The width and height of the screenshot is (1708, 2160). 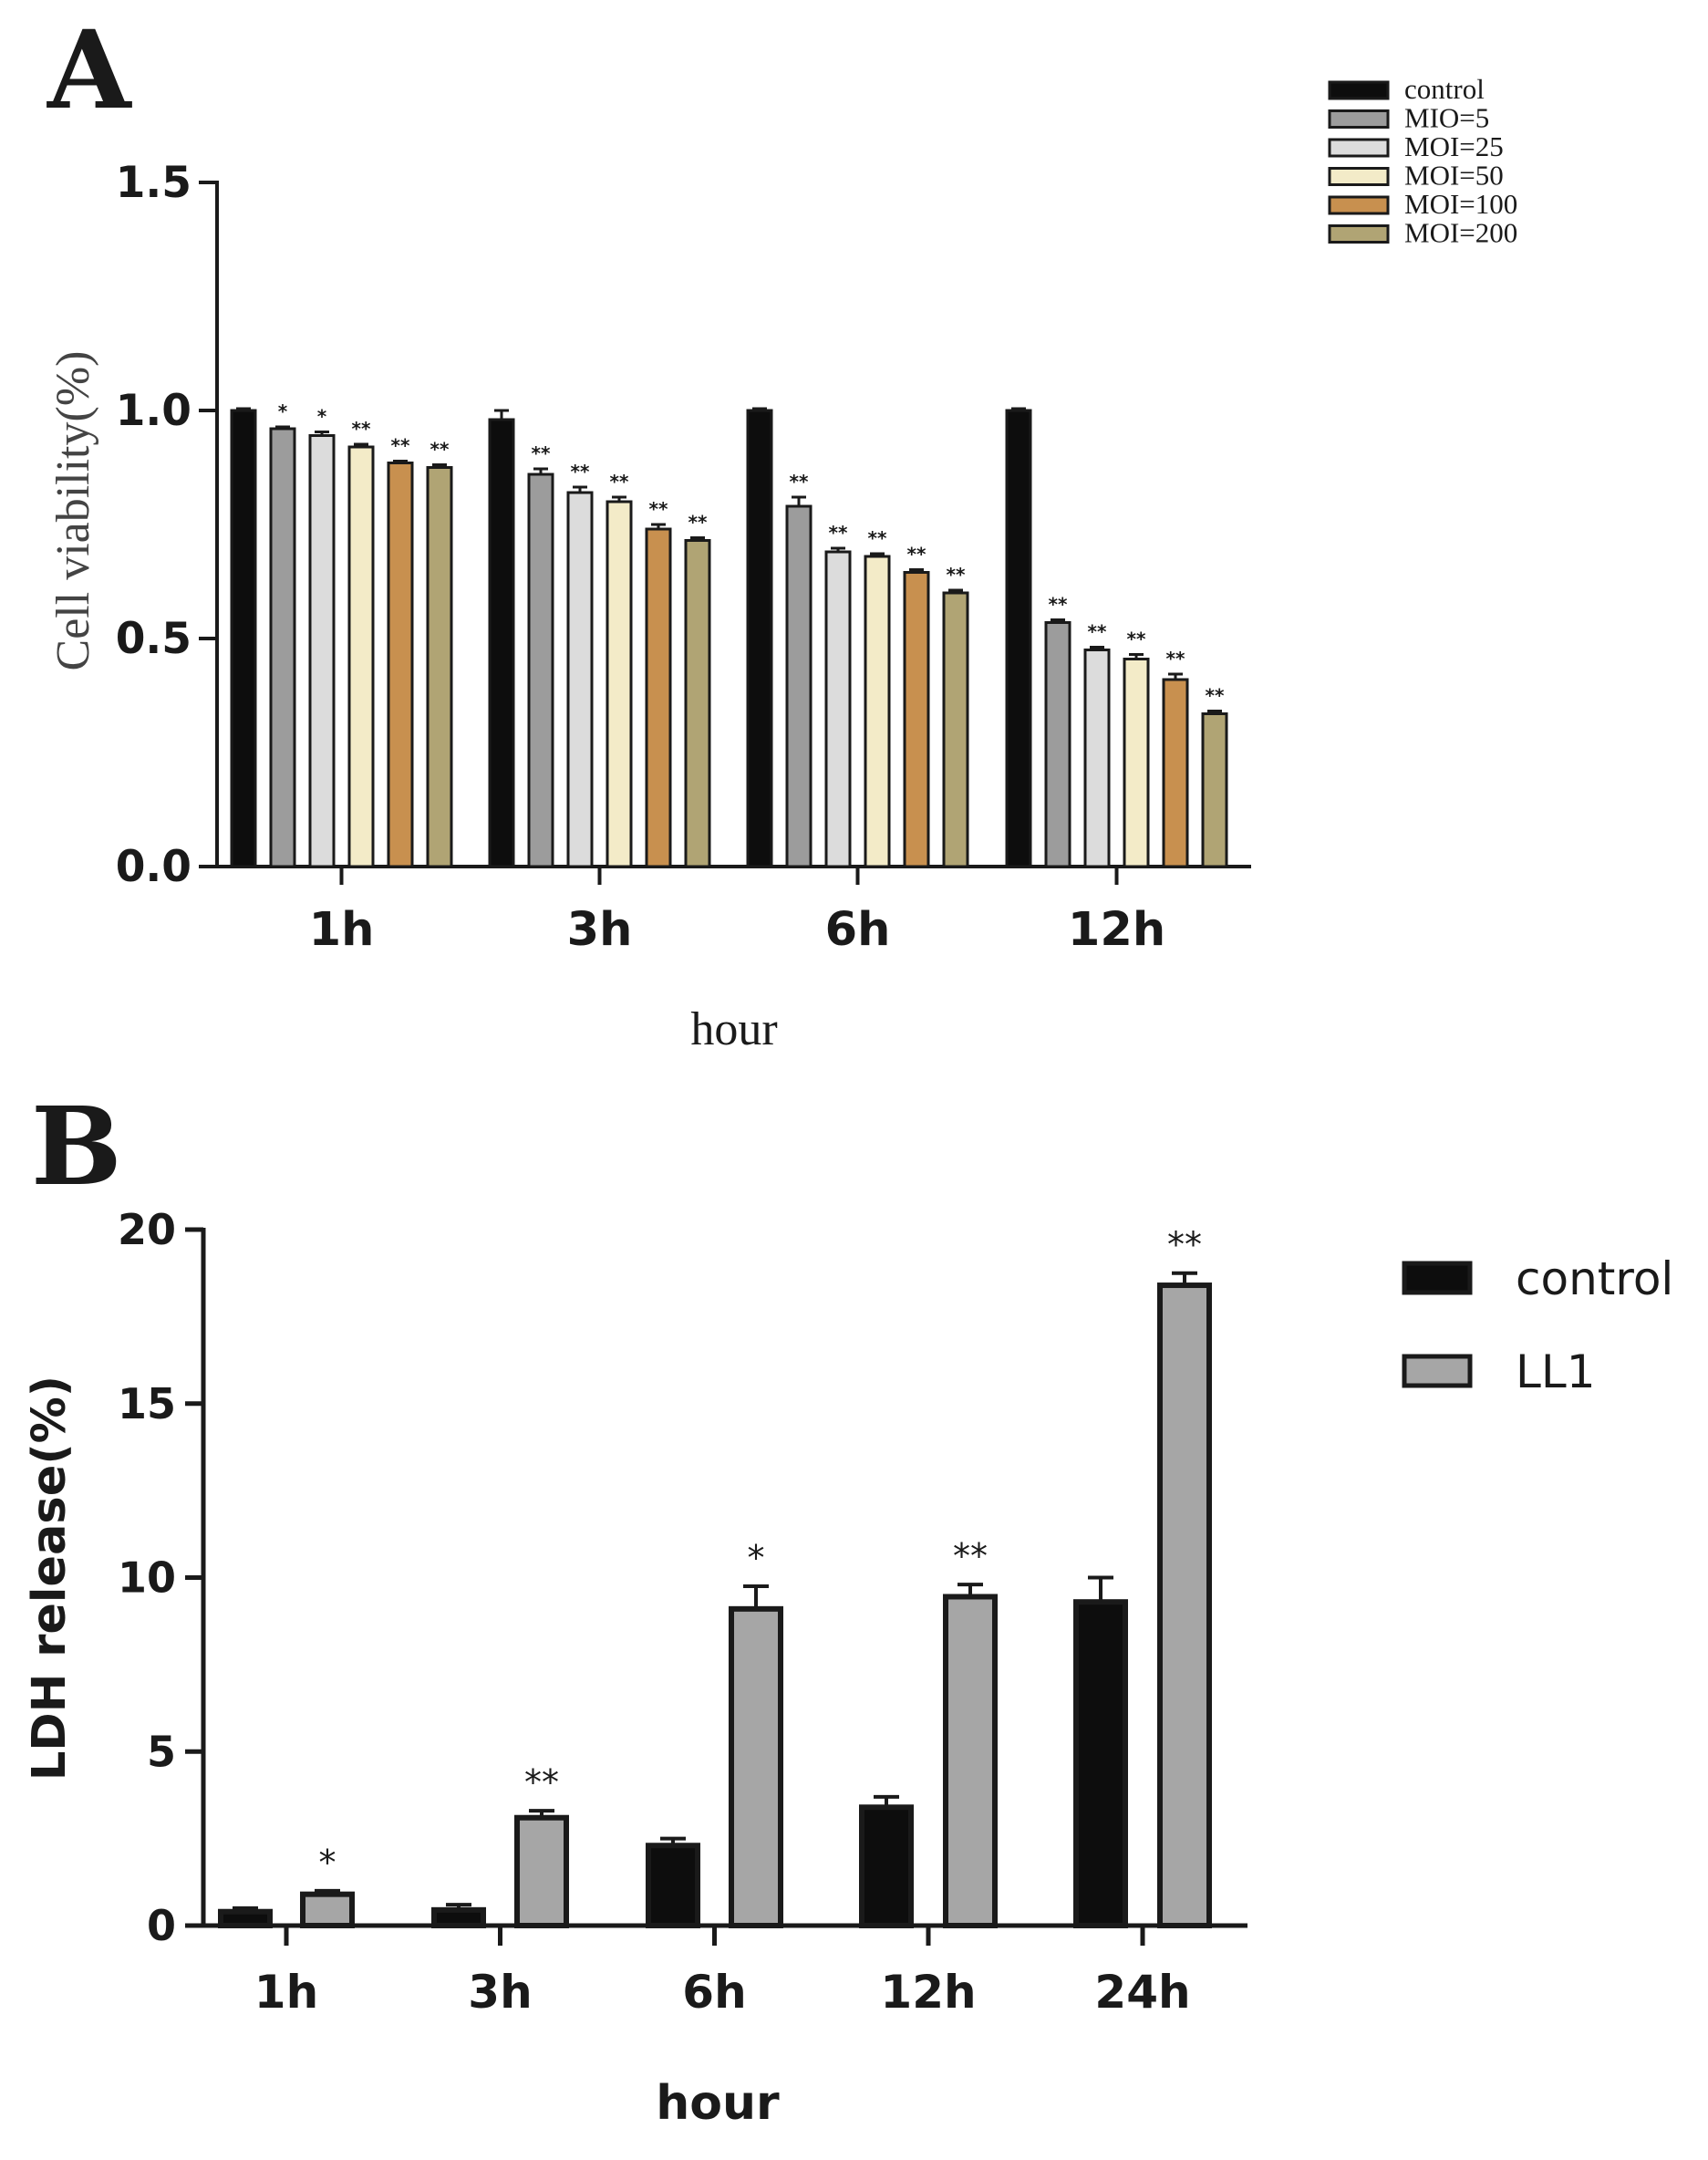 I want to click on legend-label: MOI=50, so click(x=1454, y=176).